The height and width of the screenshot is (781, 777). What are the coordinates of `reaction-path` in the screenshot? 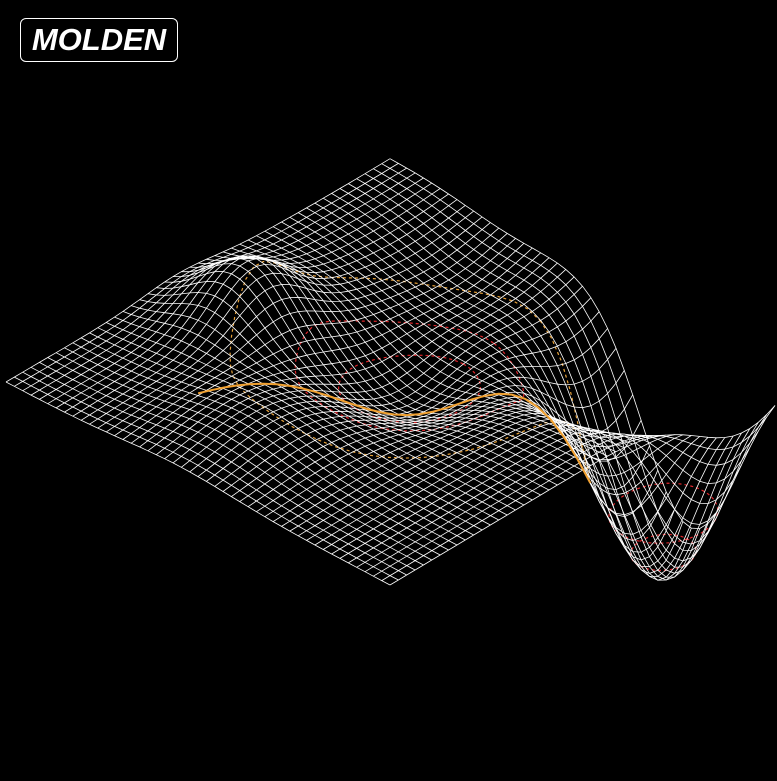 It's located at (394, 433).